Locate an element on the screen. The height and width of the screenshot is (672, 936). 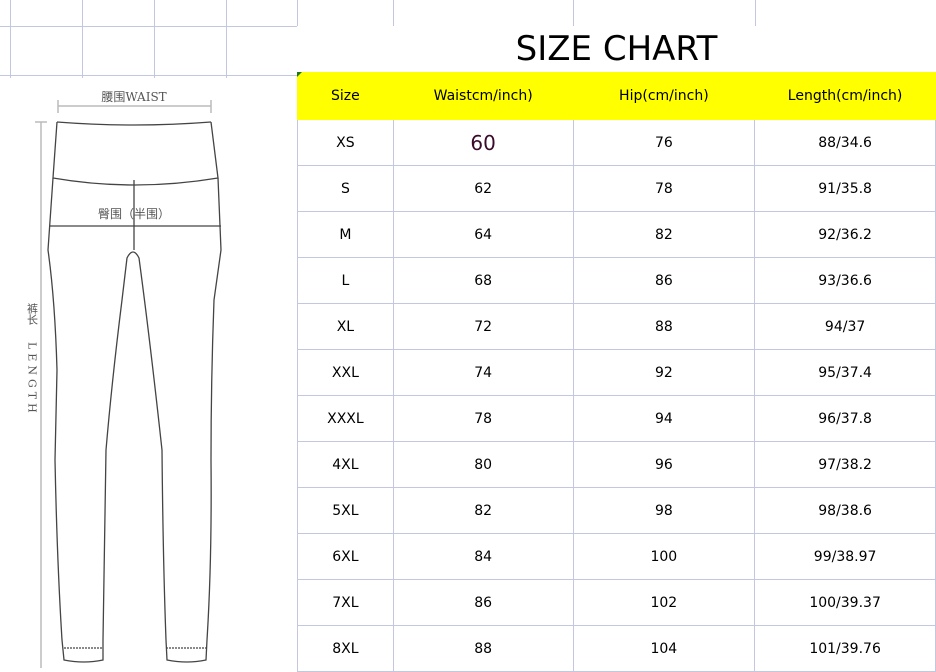
hip-cell: 104 is located at coordinates (664, 648).